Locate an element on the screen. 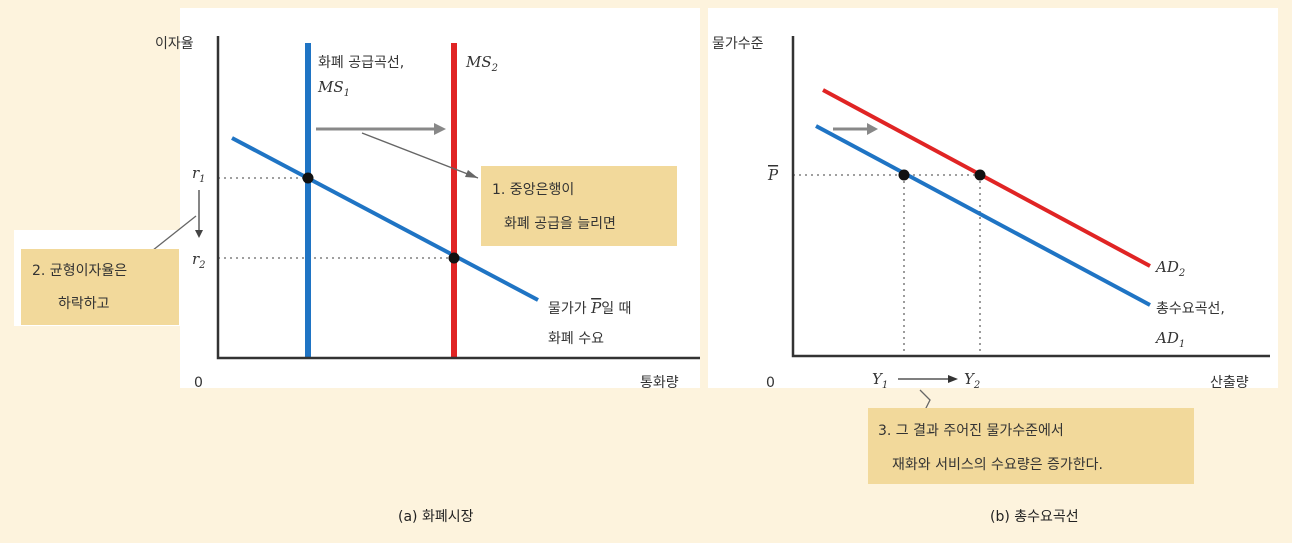  aggregate-demand-curve-ad2 is located at coordinates (986, 178).